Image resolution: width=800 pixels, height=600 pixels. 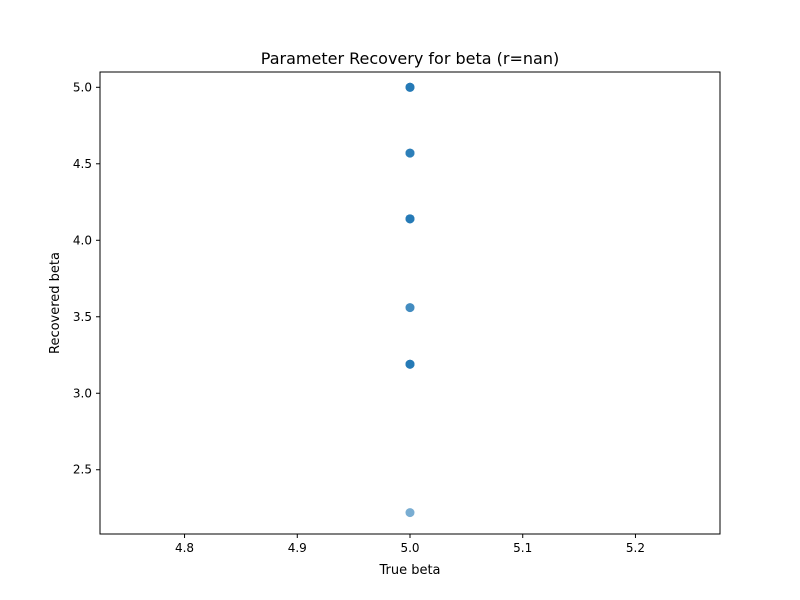 What do you see at coordinates (184, 548) in the screenshot?
I see `x-tick-label: 4.8` at bounding box center [184, 548].